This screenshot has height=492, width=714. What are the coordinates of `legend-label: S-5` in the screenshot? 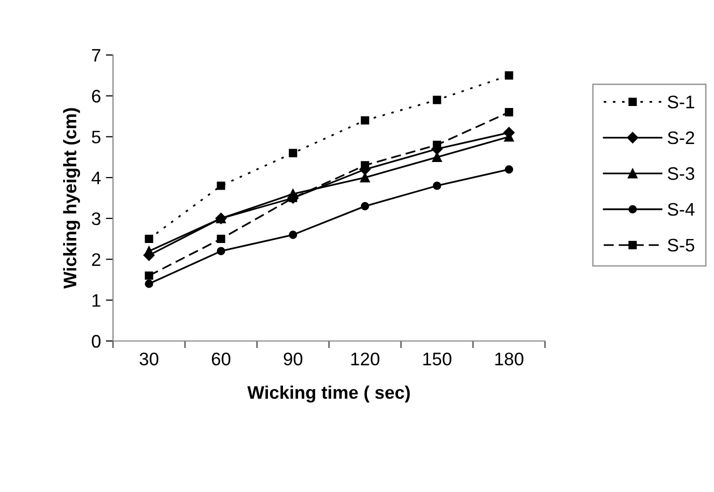 It's located at (681, 245).